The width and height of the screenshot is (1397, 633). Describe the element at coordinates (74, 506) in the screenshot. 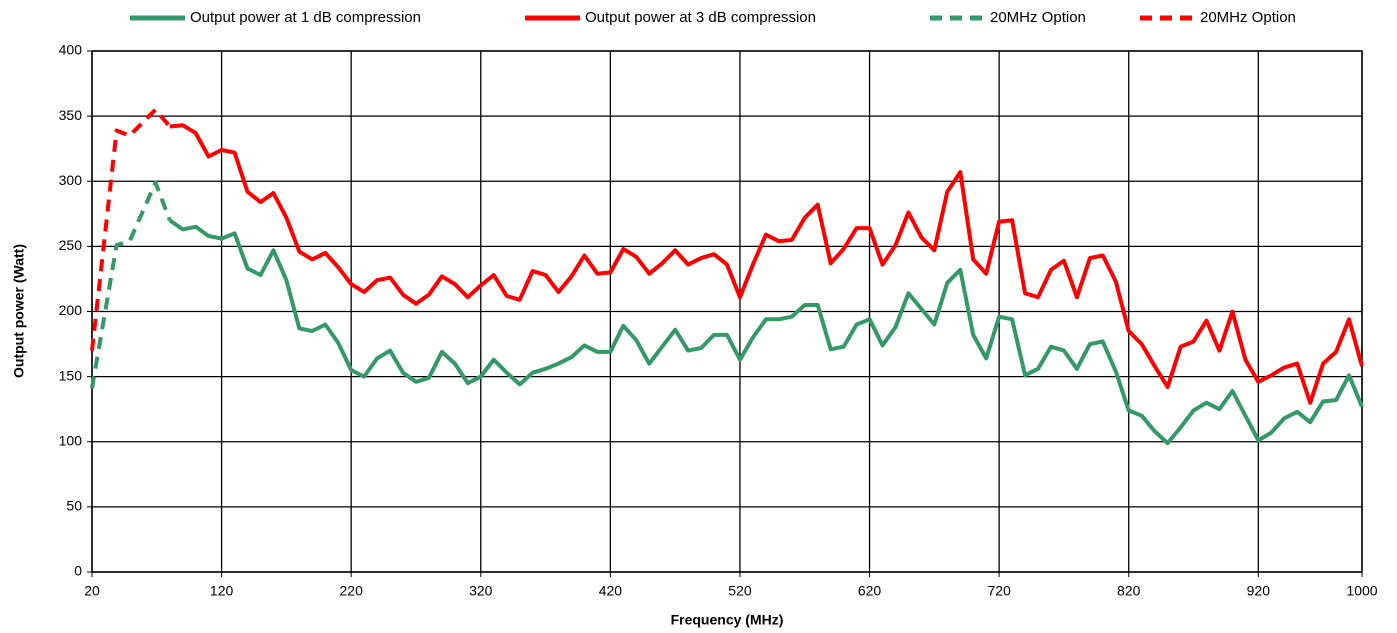

I see `y-tick-label: 50` at that location.